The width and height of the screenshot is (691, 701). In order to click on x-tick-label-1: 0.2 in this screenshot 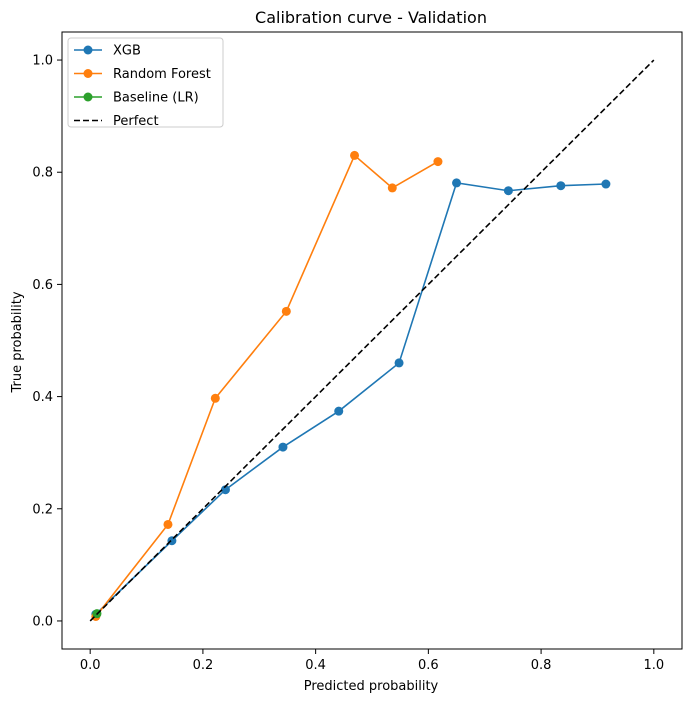, I will do `click(203, 665)`.